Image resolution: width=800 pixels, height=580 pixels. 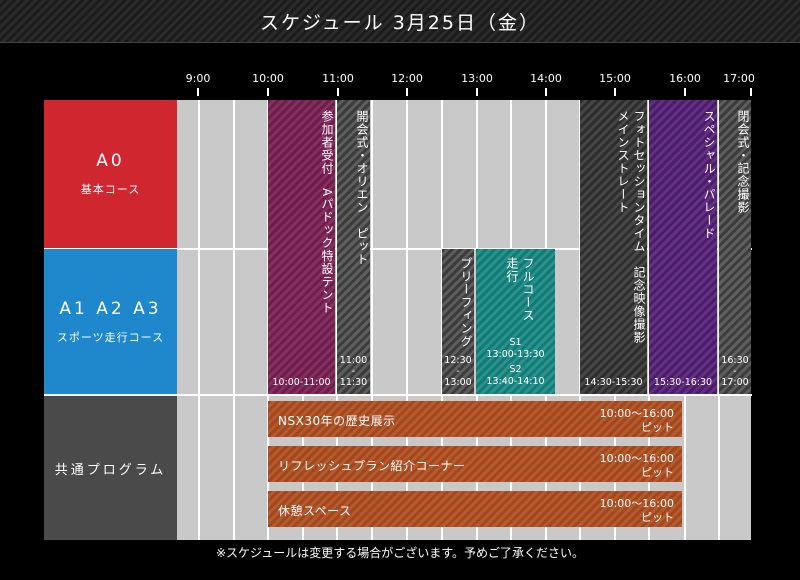 What do you see at coordinates (353, 382) in the screenshot?
I see `event-time-end: 11:30` at bounding box center [353, 382].